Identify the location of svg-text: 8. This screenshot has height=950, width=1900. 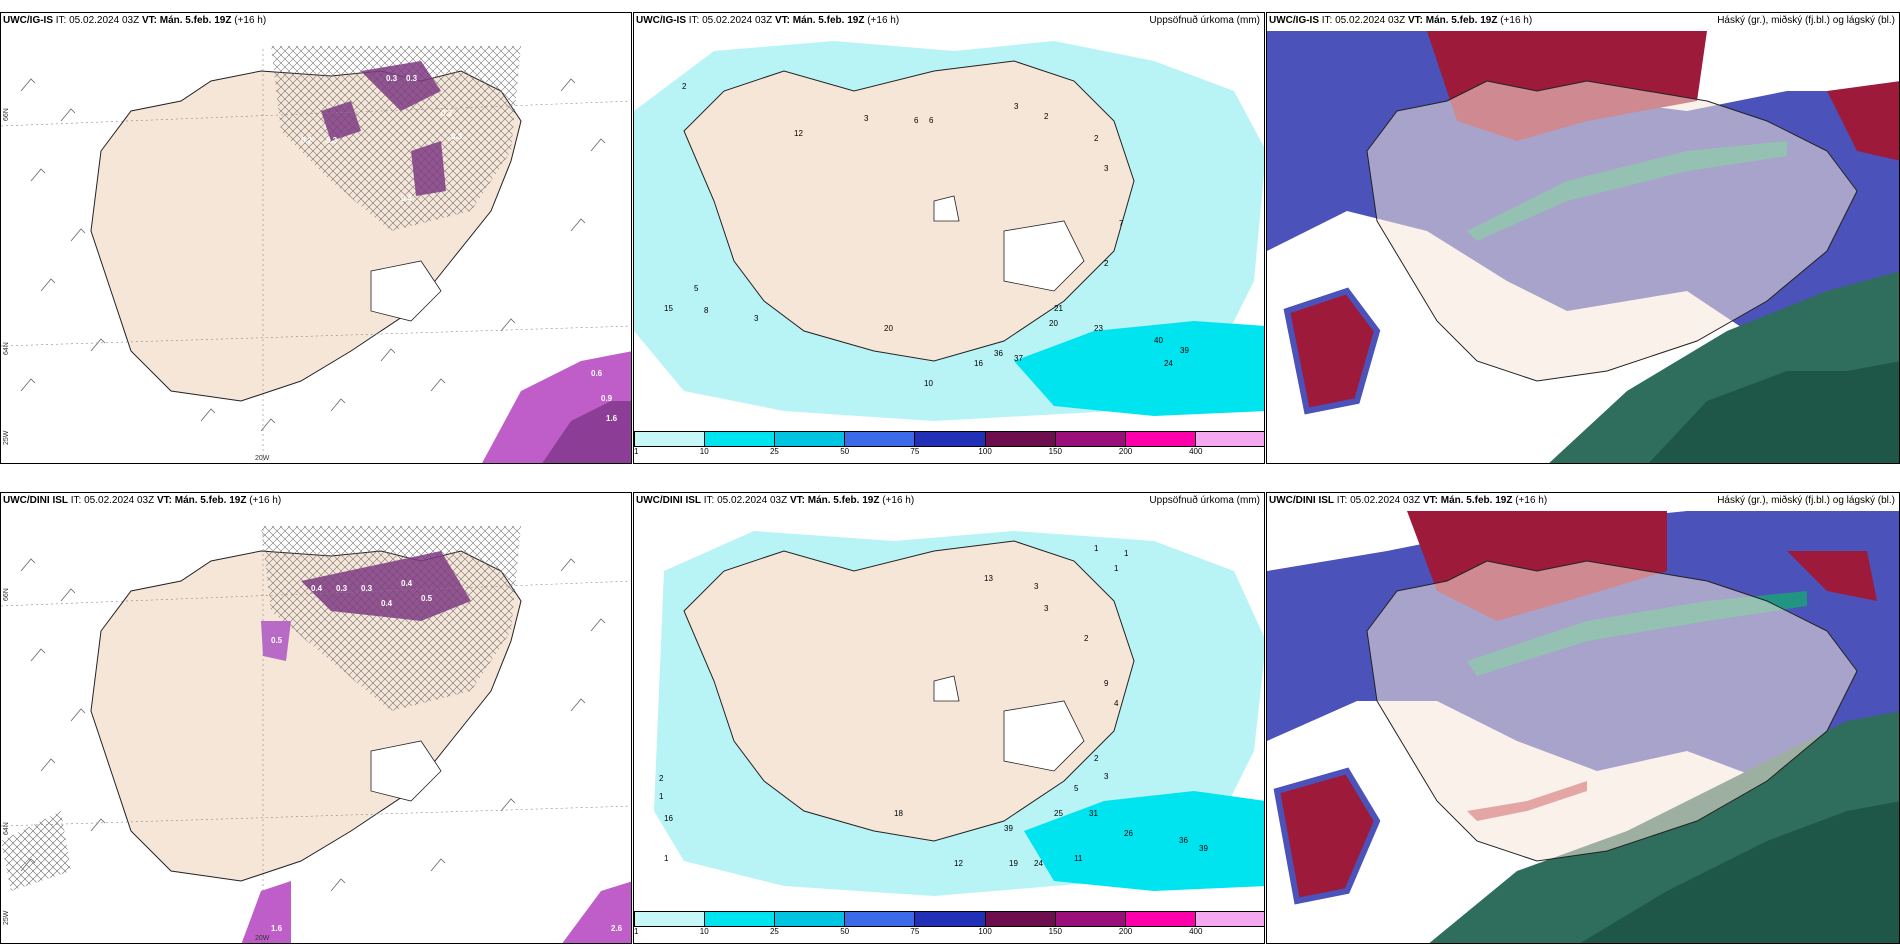
(706, 310).